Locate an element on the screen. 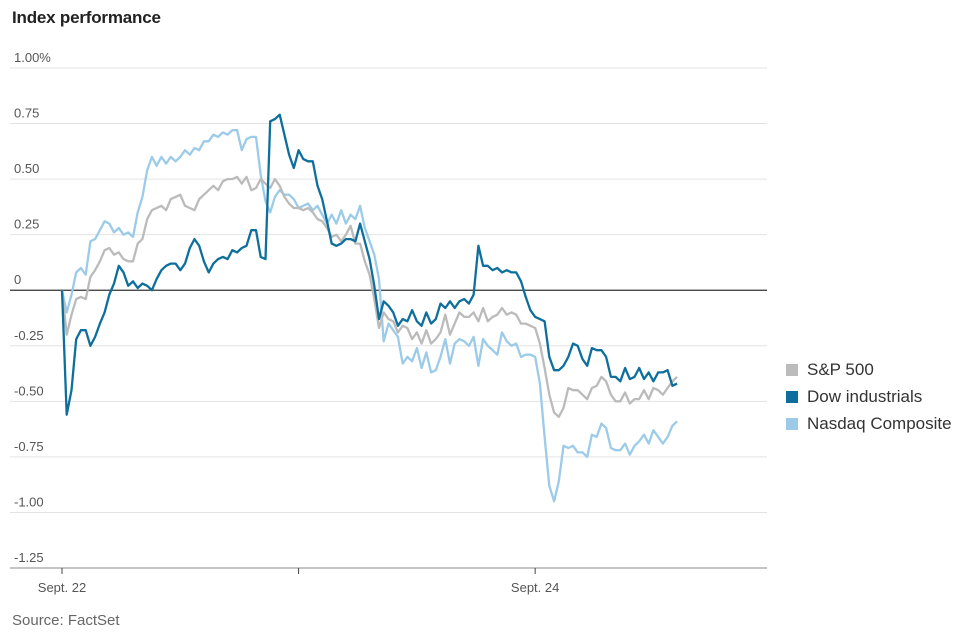 This screenshot has height=642, width=977. y-tick-label: -0.25 is located at coordinates (29, 335).